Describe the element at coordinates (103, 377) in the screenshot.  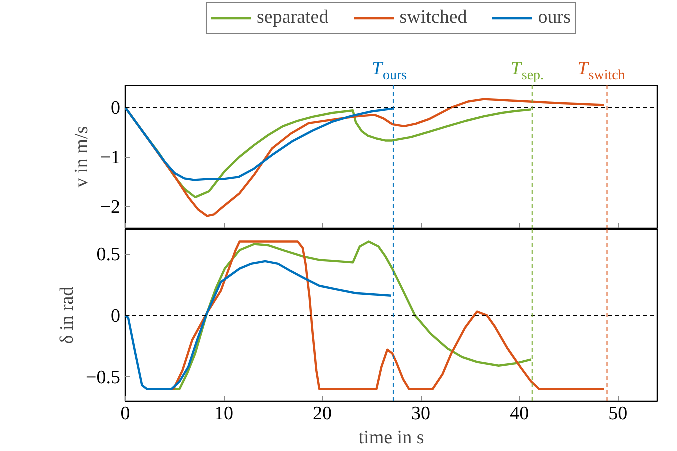
I see `y-tick-label: −0.5` at that location.